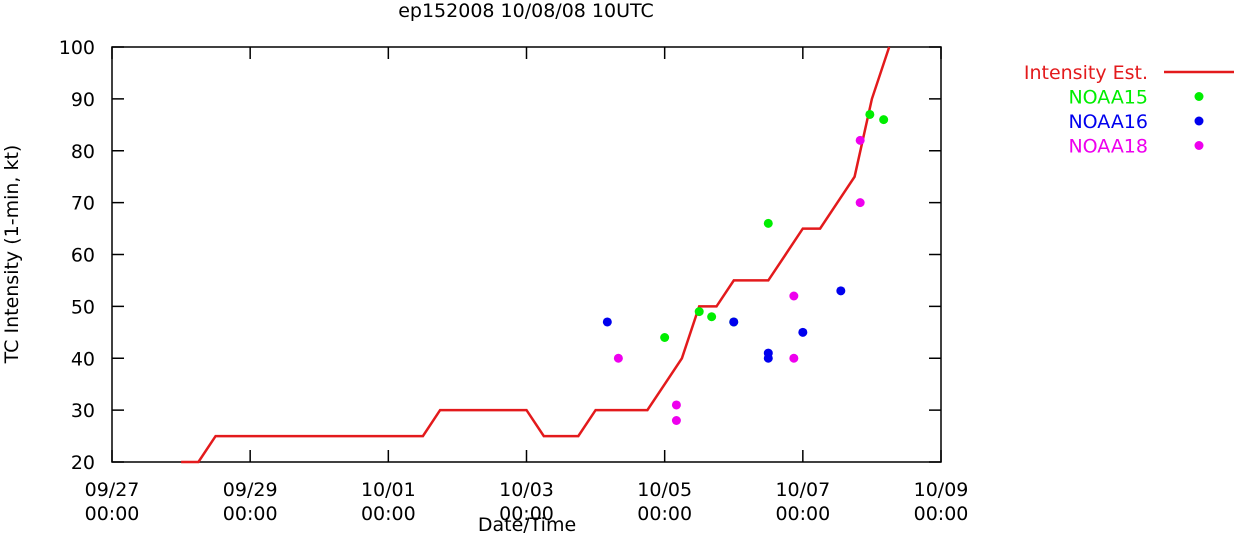 Image resolution: width=1235 pixels, height=533 pixels. What do you see at coordinates (83, 307) in the screenshot?
I see `y-tick-label: 50` at bounding box center [83, 307].